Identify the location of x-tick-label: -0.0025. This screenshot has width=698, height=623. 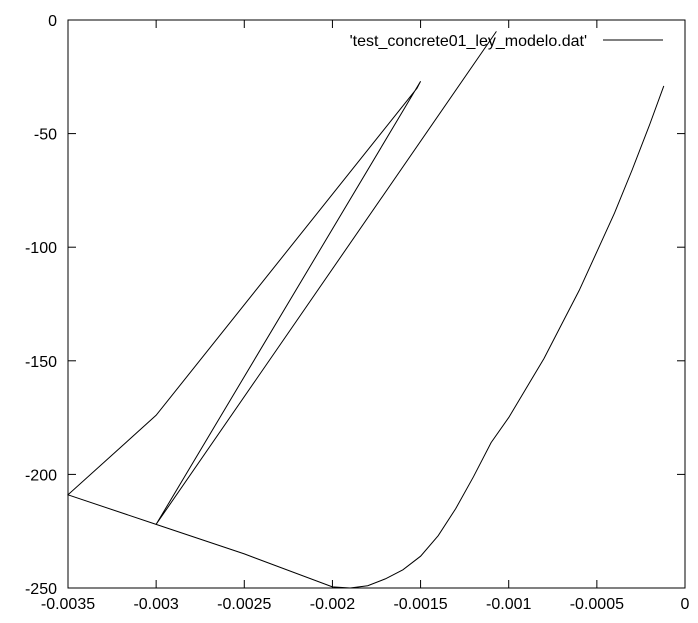
(244, 604).